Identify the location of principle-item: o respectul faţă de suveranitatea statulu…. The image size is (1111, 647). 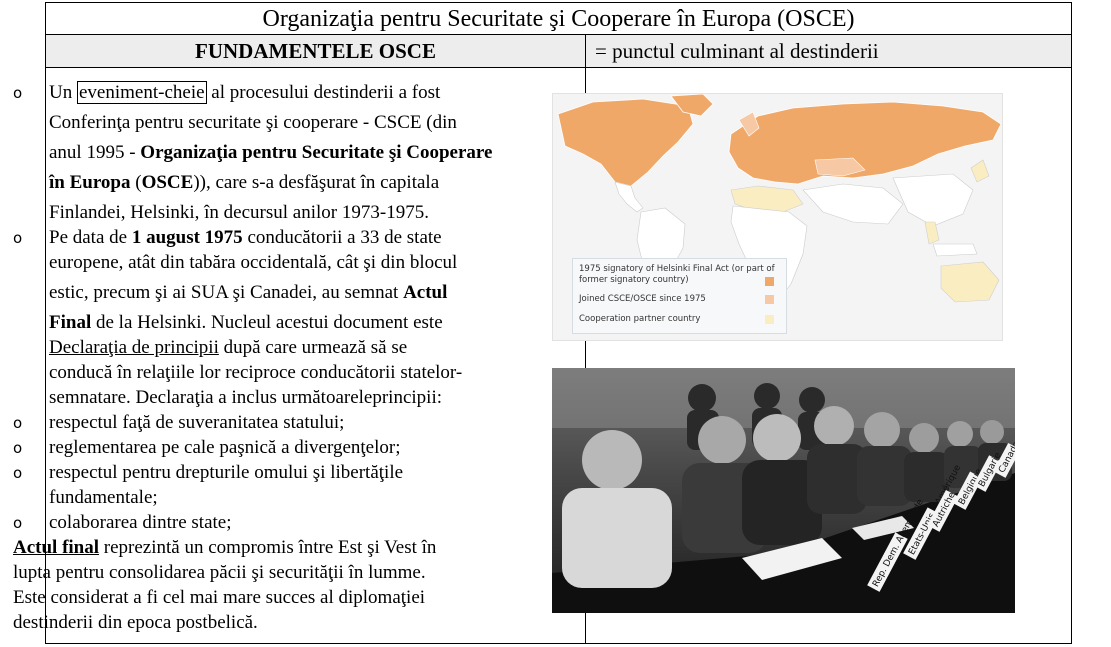
(270, 422).